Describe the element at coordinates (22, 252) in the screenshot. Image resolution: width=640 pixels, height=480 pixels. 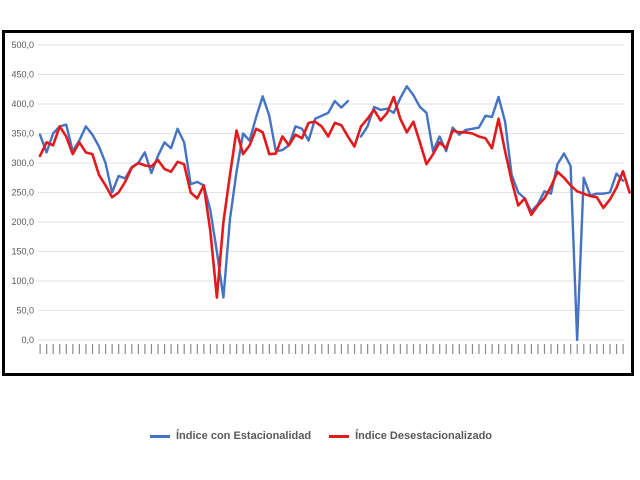
I see `y-tick-label: 150,0` at that location.